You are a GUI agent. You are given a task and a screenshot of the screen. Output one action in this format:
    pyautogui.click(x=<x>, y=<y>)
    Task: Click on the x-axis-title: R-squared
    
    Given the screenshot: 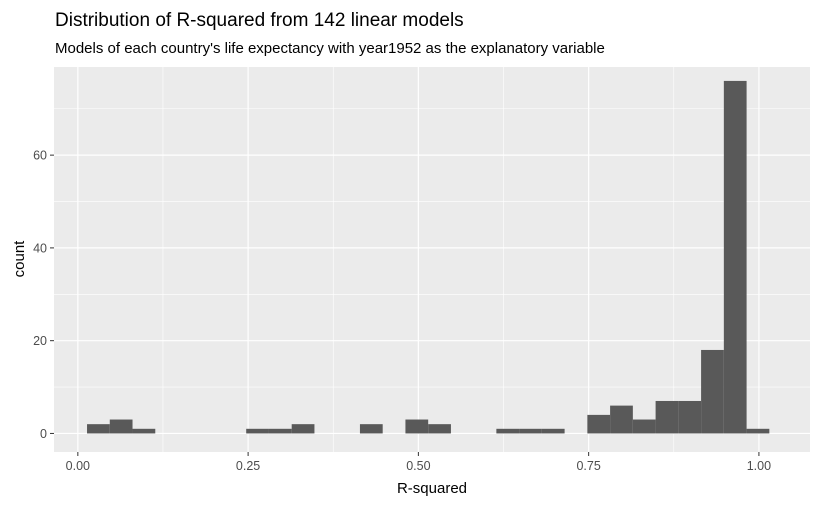 What is the action you would take?
    pyautogui.click(x=432, y=488)
    